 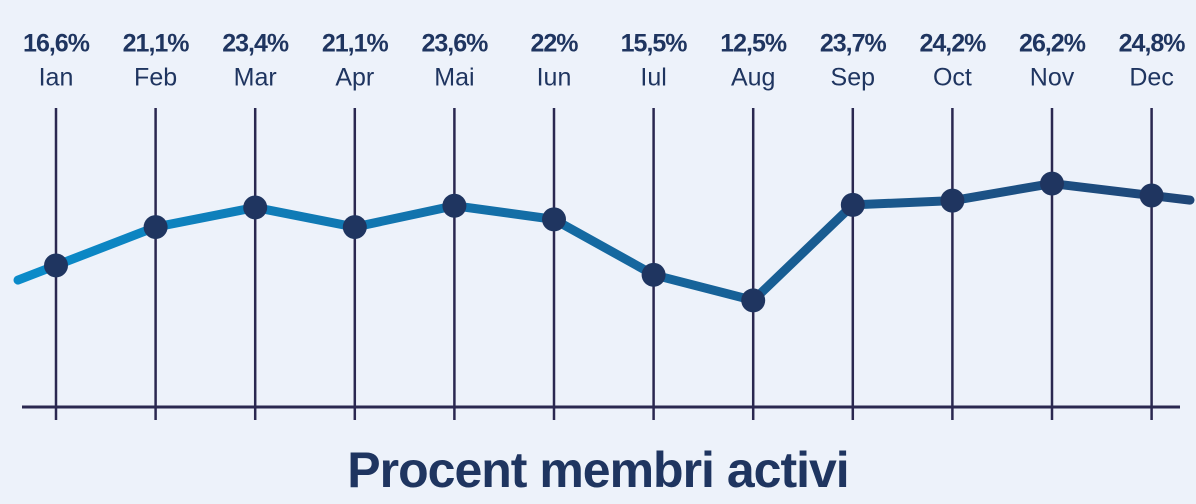 I want to click on x-tick-label: Dec, so click(x=1151, y=78).